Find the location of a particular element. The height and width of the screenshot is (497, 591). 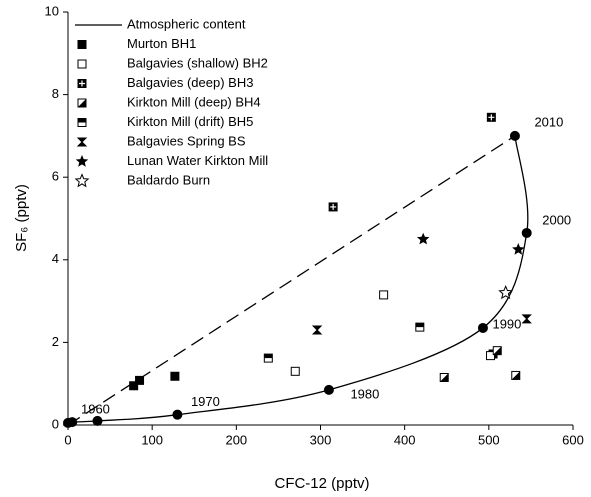

point-label: 2010 is located at coordinates (548, 121).